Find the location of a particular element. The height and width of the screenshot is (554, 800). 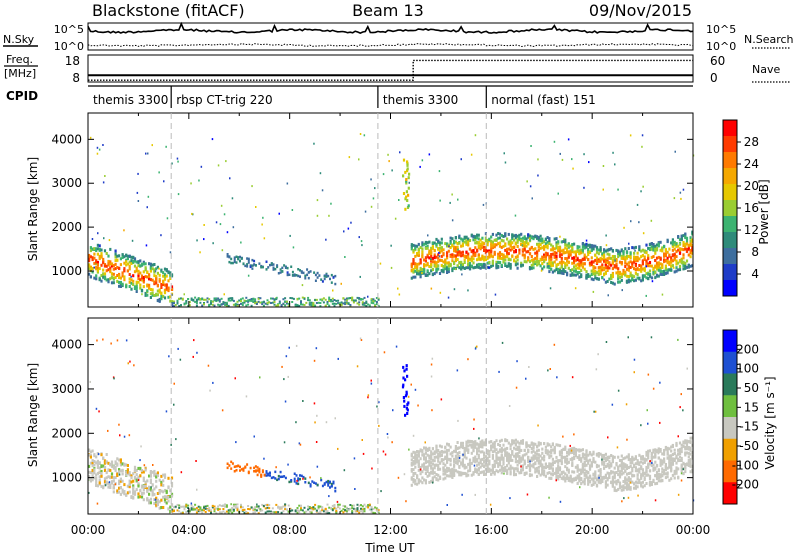

y-tick-label: 3000 is located at coordinates (66, 183).